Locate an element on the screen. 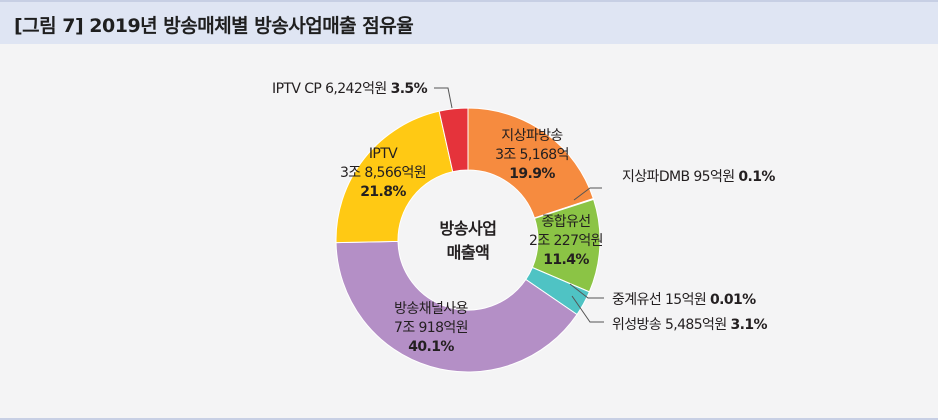 Image resolution: width=938 pixels, height=420 pixels. bottom-rule is located at coordinates (469, 419).